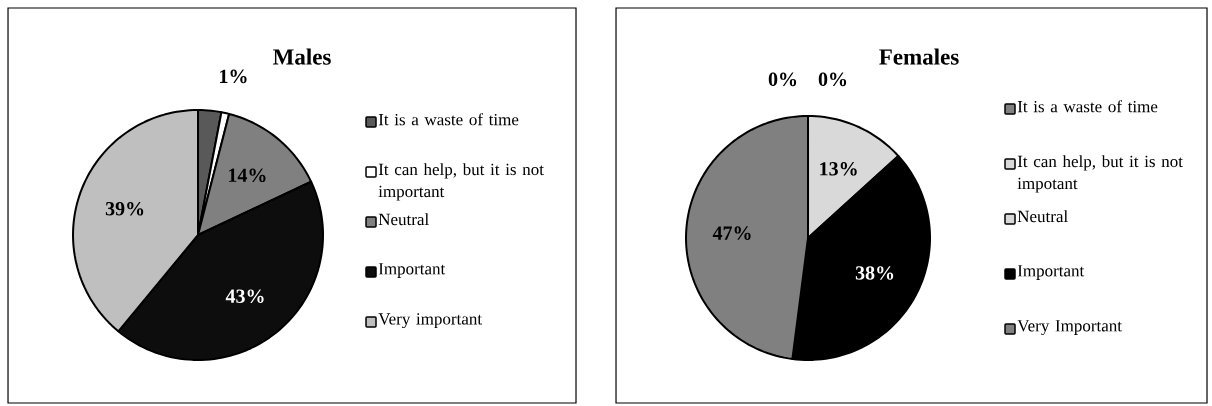 This screenshot has width=1212, height=406. What do you see at coordinates (874, 273) in the screenshot?
I see `data-label: 38%` at bounding box center [874, 273].